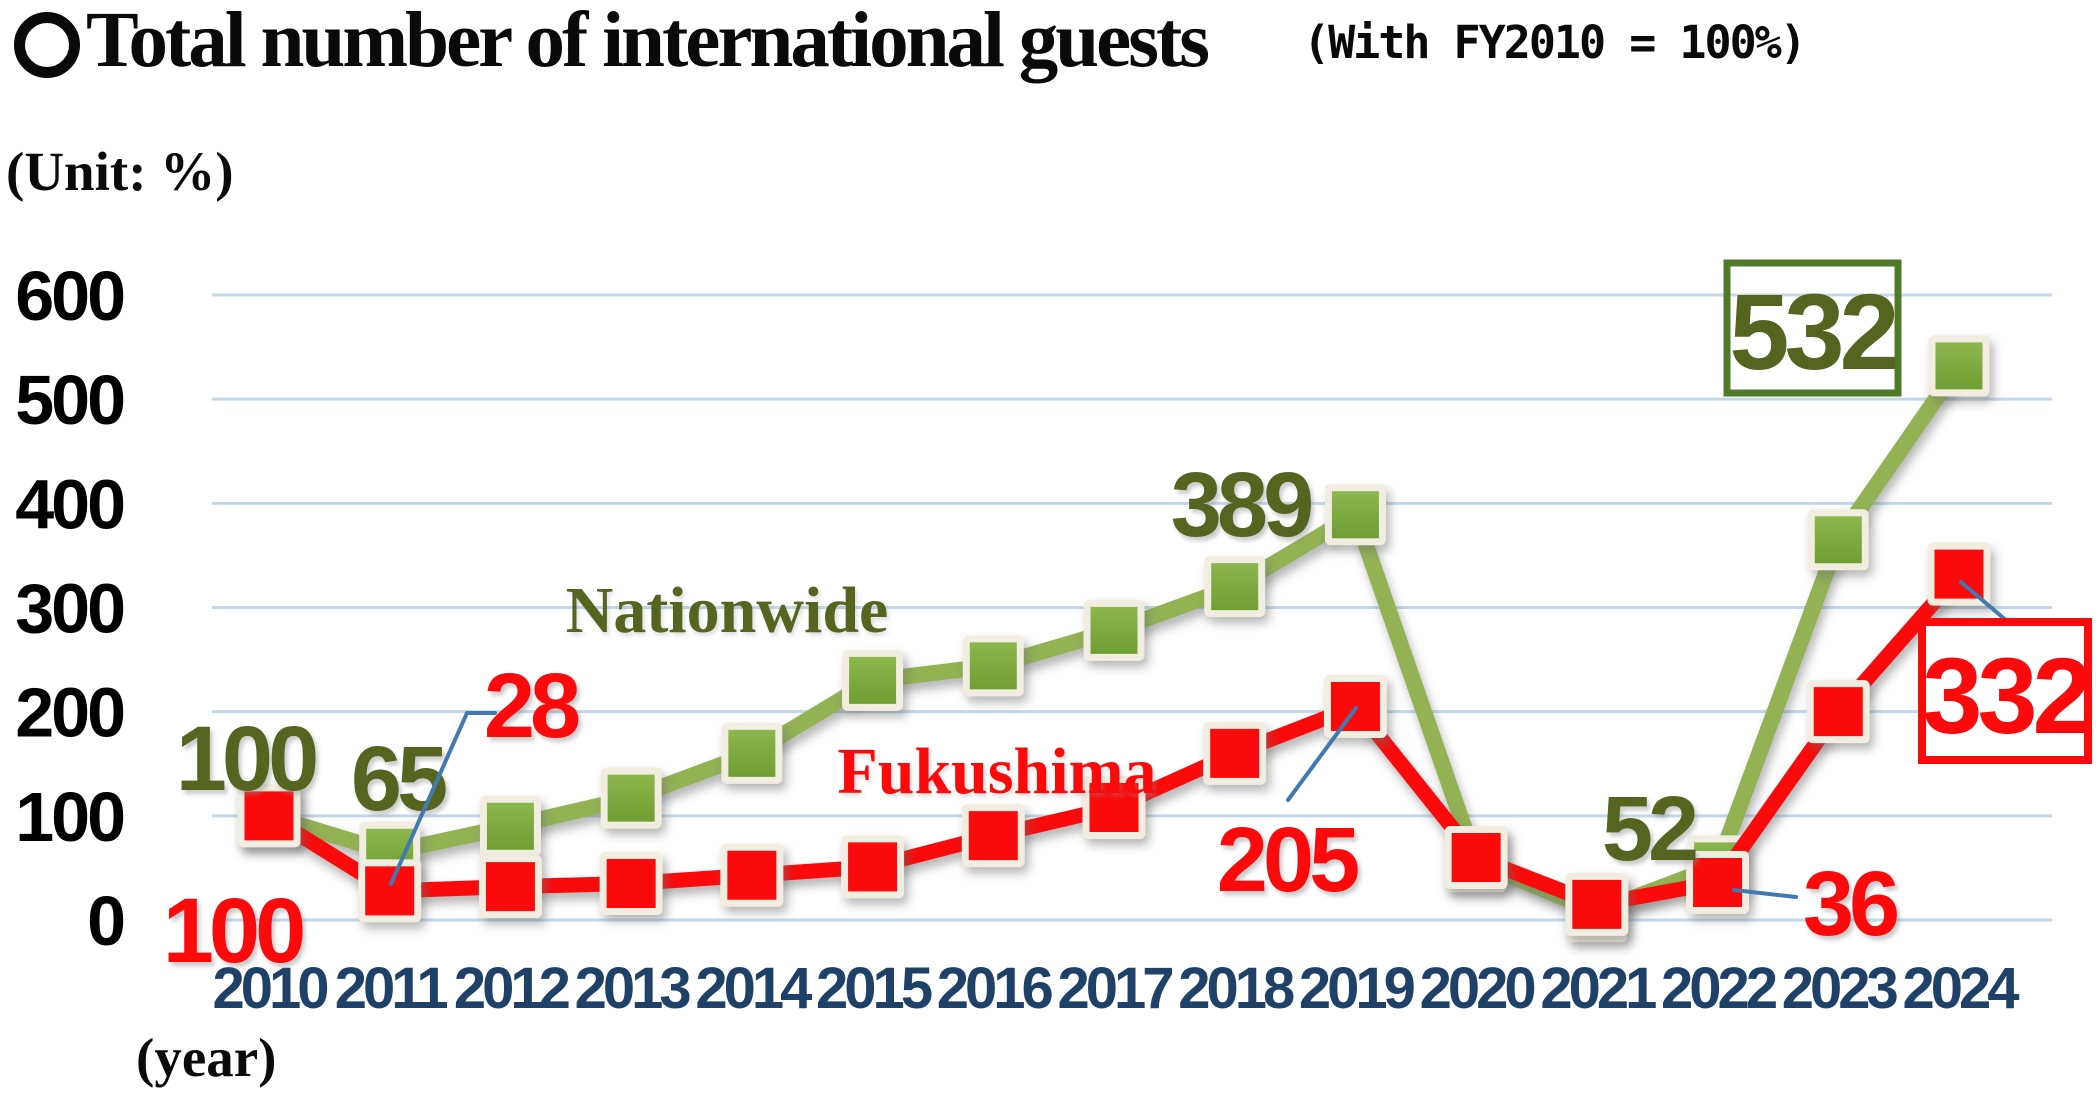  Describe the element at coordinates (390, 891) in the screenshot. I see `fukushima-marker-2011` at that location.